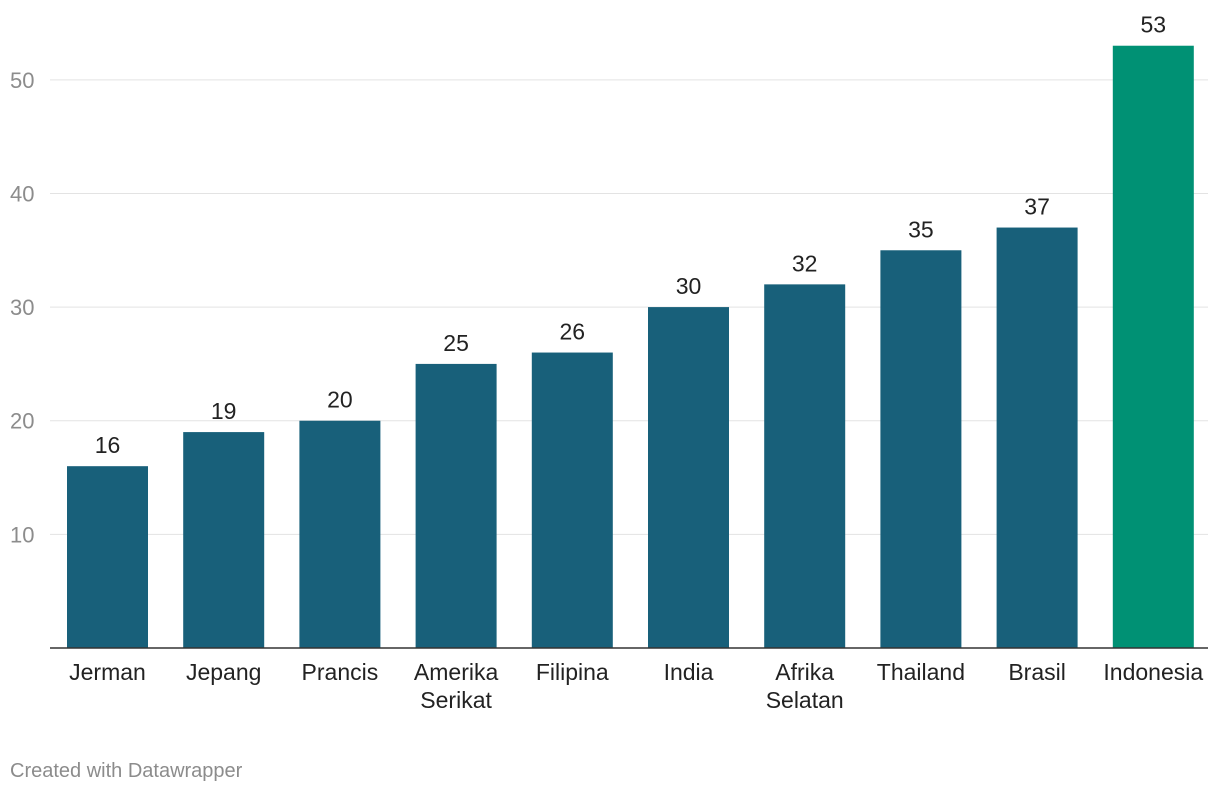 This screenshot has height=796, width=1220. Describe the element at coordinates (689, 672) in the screenshot. I see `x-category-label: India` at that location.